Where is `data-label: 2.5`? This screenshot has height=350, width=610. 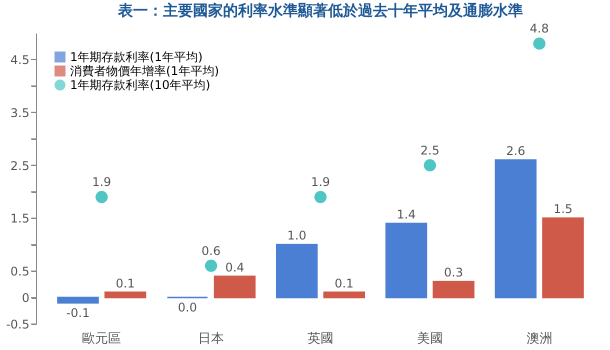
data-label: 2.5 is located at coordinates (430, 150).